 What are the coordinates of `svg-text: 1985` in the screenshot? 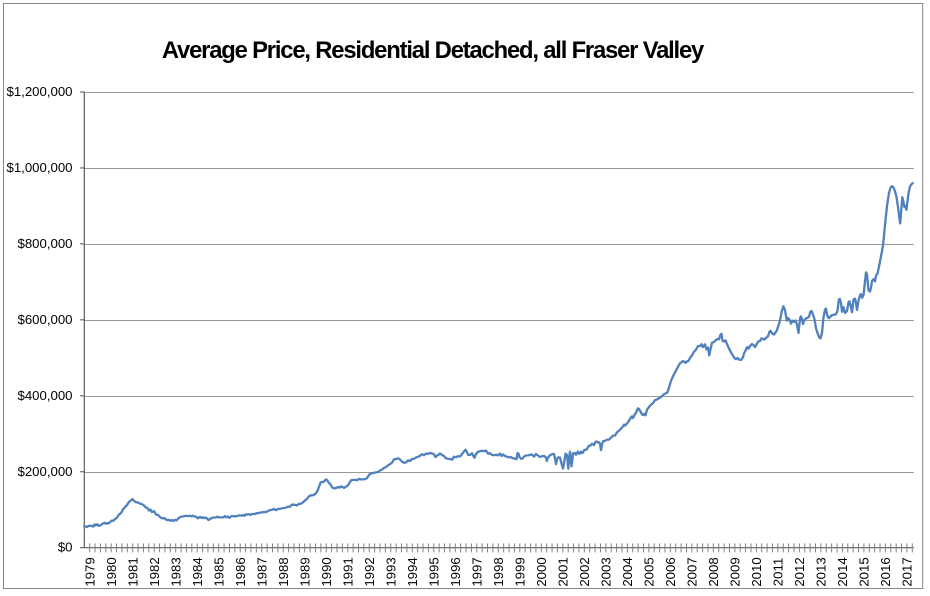 It's located at (218, 571).